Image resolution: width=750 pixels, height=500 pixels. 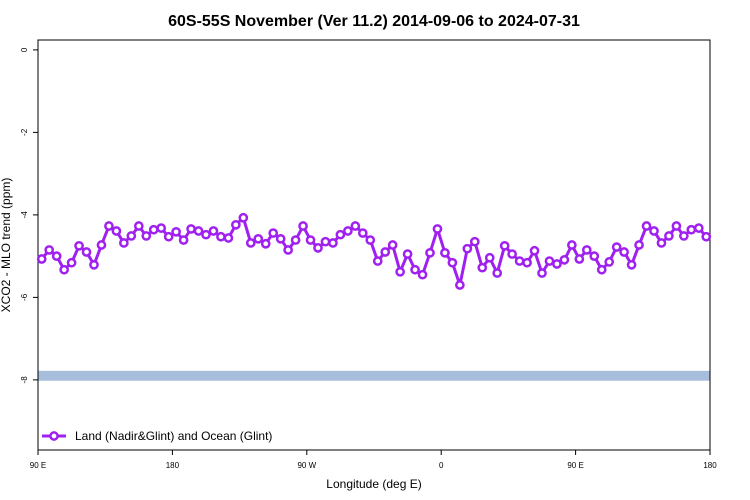 What do you see at coordinates (441, 465) in the screenshot?
I see `x-tick-label: 0` at bounding box center [441, 465].